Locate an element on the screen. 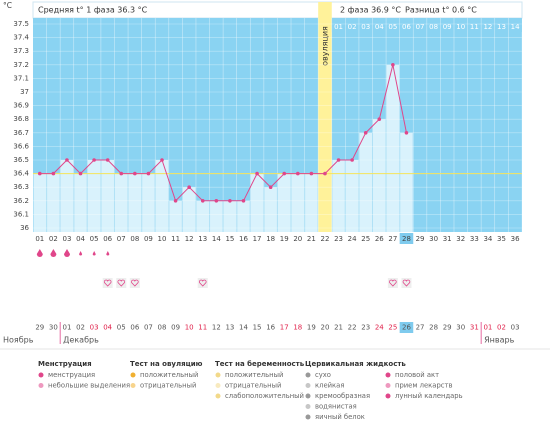  phase2-day-label: 04 is located at coordinates (379, 27).